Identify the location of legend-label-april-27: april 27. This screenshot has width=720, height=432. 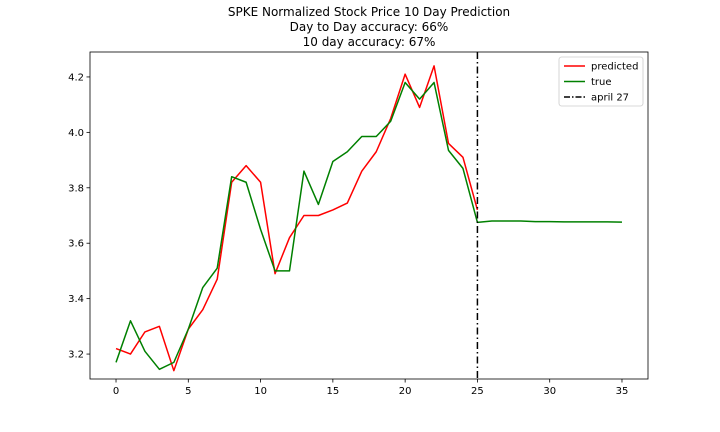
(610, 98).